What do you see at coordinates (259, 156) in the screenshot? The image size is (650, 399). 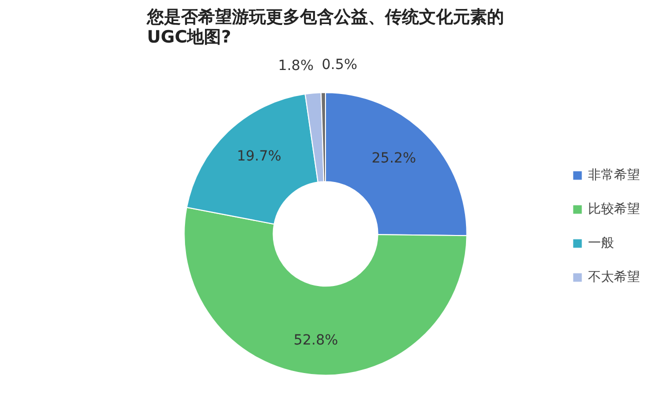 I see `data-label: 19.7%` at bounding box center [259, 156].